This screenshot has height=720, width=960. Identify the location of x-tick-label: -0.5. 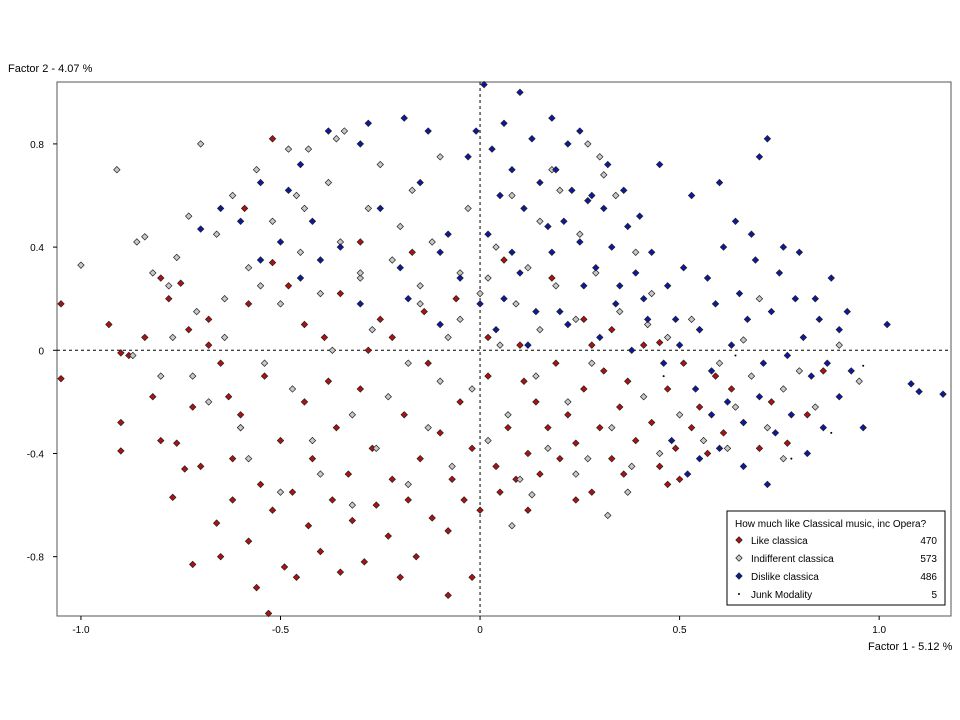
(281, 630).